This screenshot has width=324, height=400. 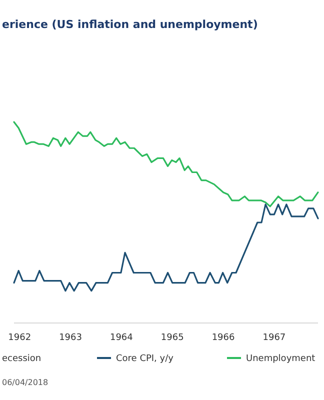 I want to click on text: 06/04/2018, so click(x=25, y=382).